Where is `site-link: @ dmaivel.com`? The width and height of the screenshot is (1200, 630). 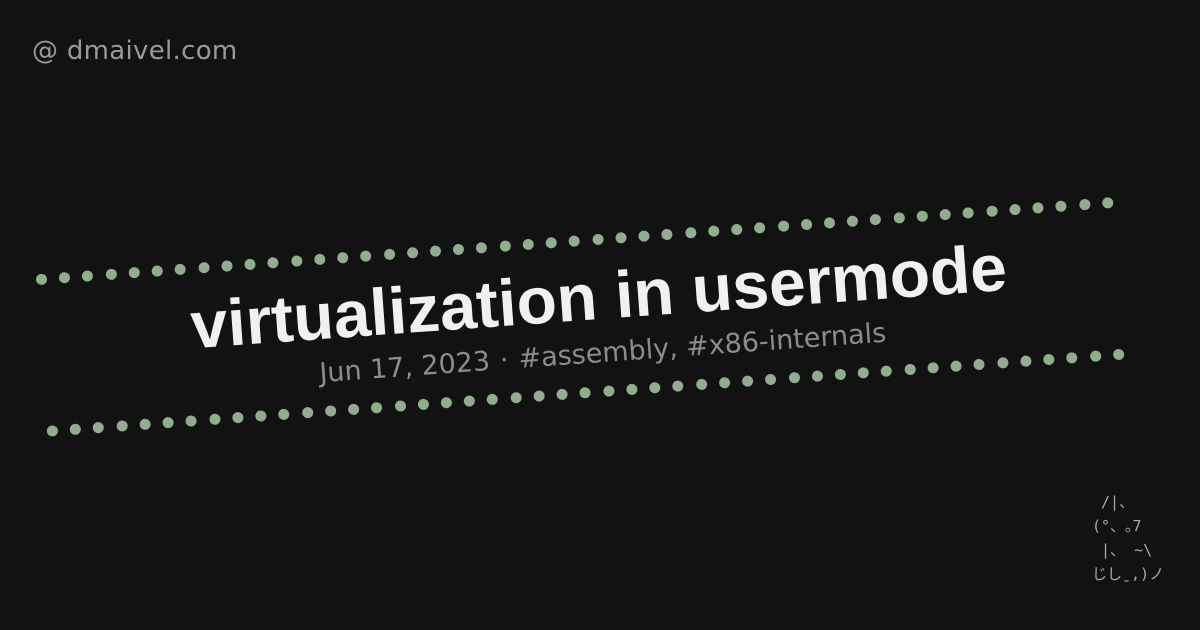
site-link: @ dmaivel.com is located at coordinates (135, 51).